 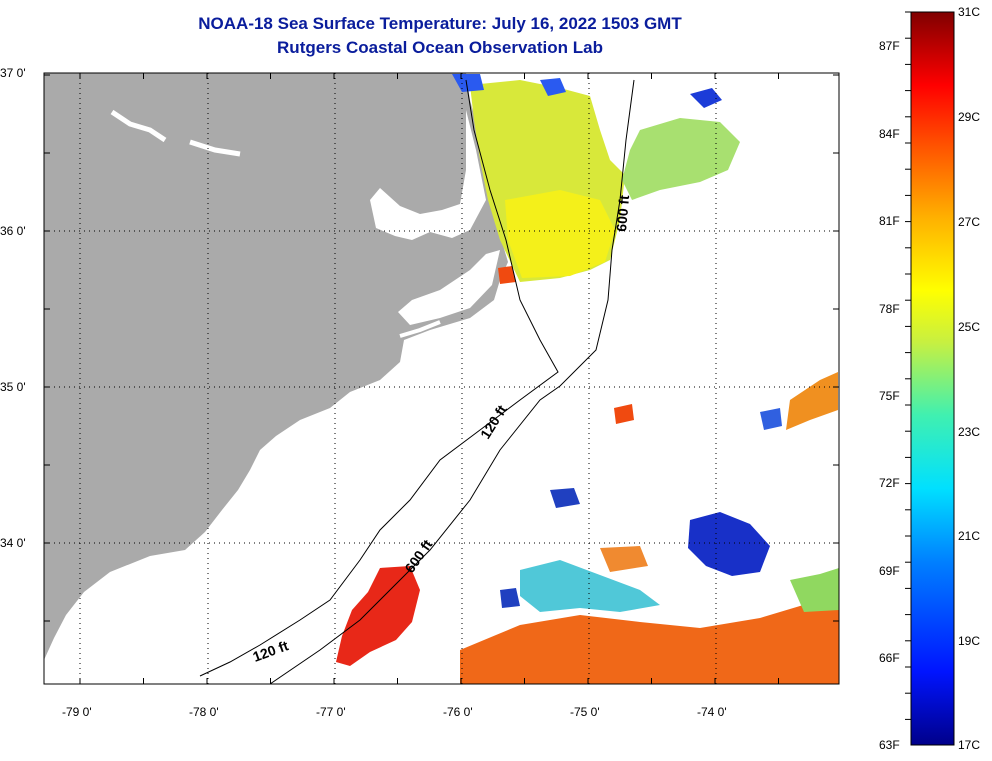 I want to click on colorbar-f-label: 63F, so click(x=889, y=745).